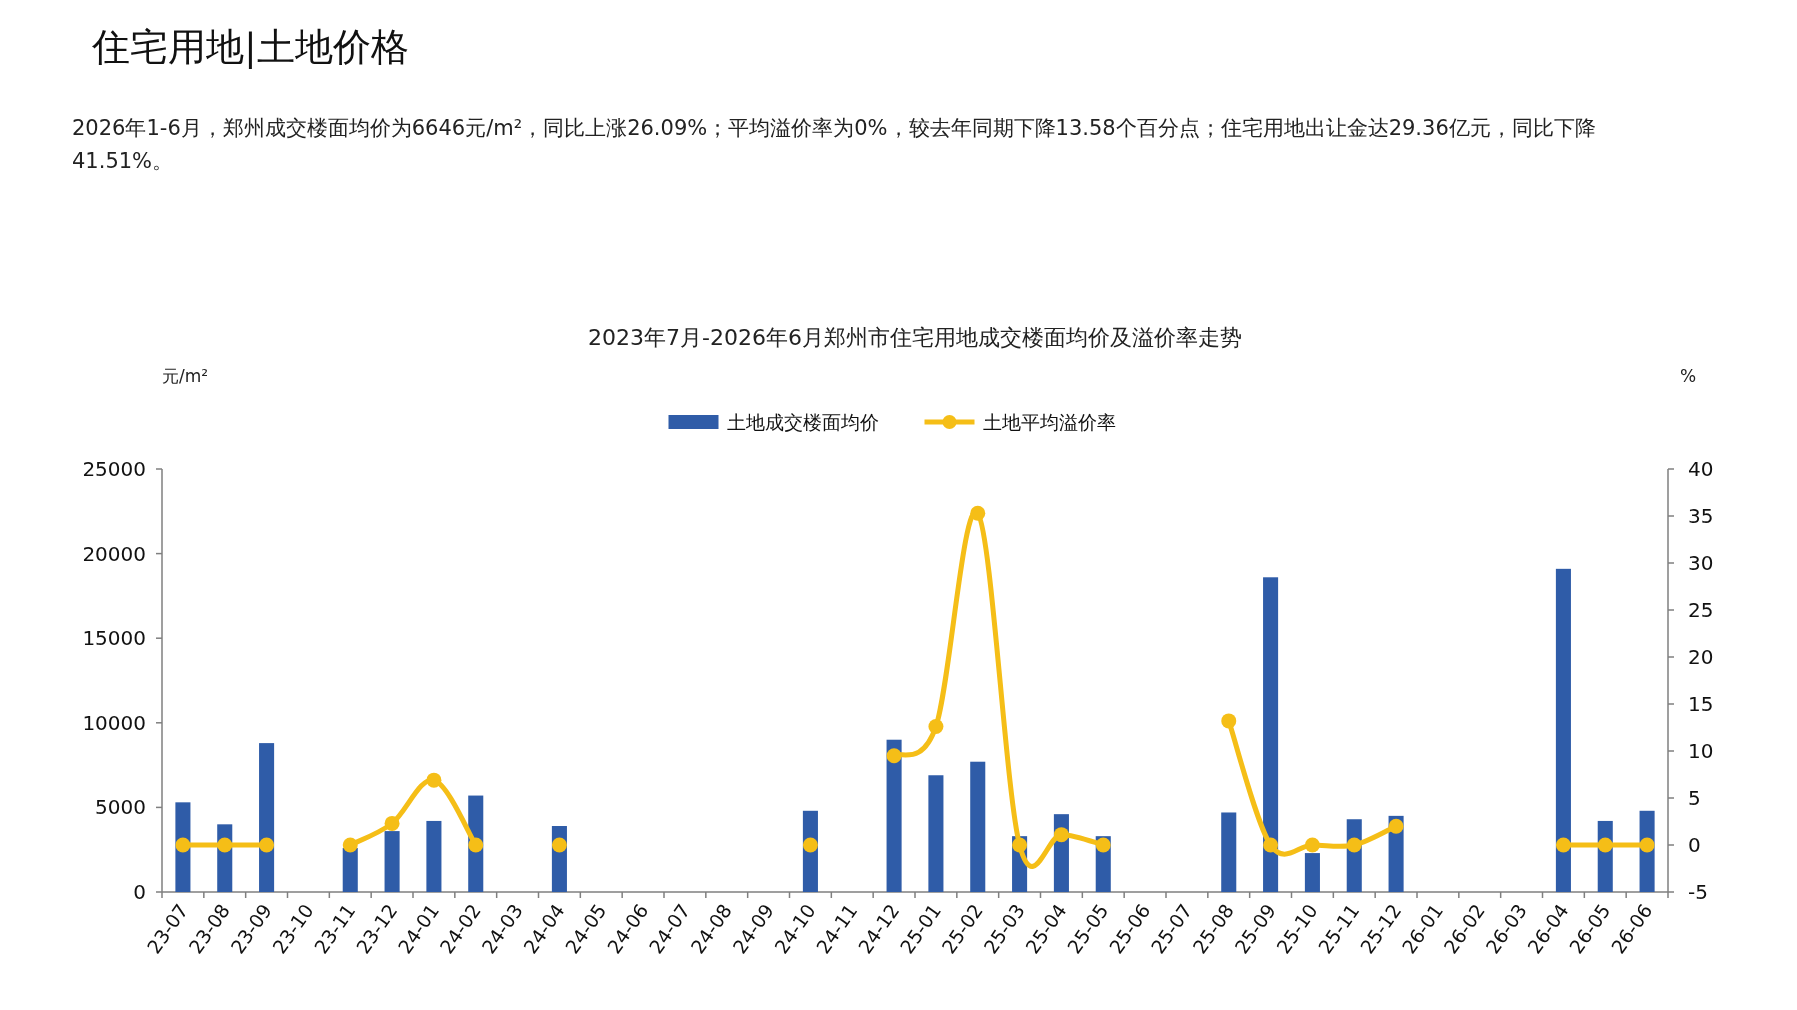 This screenshot has width=1797, height=1010. Describe the element at coordinates (139, 892) in the screenshot. I see `y-tick-label: 0` at that location.